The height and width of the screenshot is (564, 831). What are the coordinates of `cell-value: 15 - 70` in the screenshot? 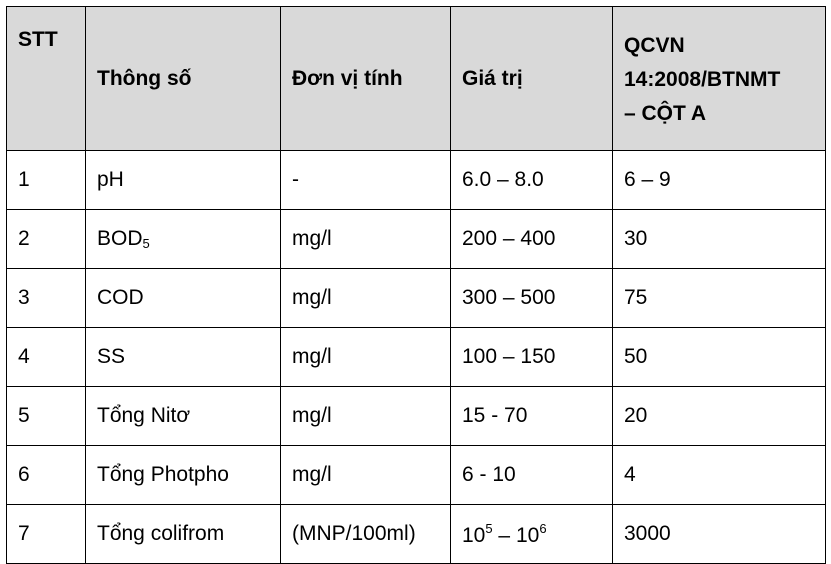 It's located at (531, 416).